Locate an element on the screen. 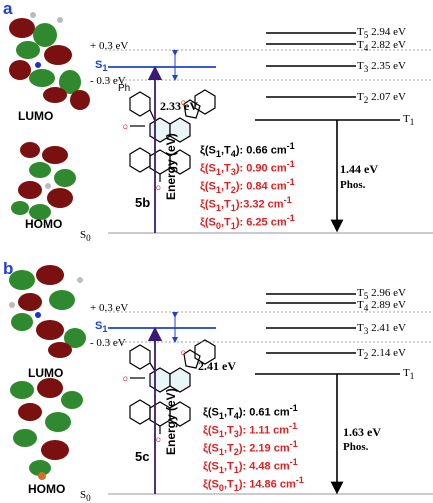 Image resolution: width=433 pixels, height=503 pixels. substituent-label: Ph is located at coordinates (124, 88).